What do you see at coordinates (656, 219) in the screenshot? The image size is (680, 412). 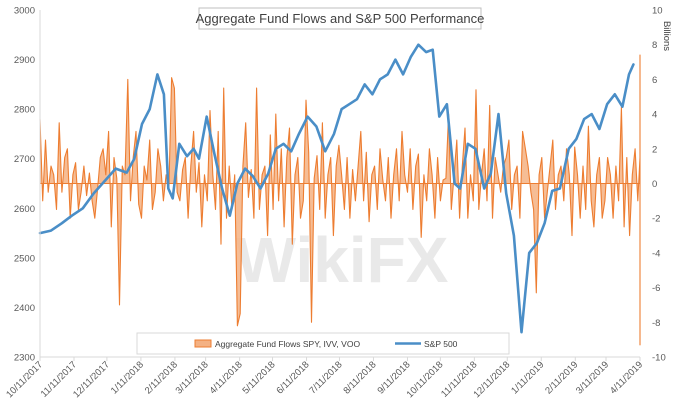 I see `right-tick-label-neg2: -2` at bounding box center [656, 219].